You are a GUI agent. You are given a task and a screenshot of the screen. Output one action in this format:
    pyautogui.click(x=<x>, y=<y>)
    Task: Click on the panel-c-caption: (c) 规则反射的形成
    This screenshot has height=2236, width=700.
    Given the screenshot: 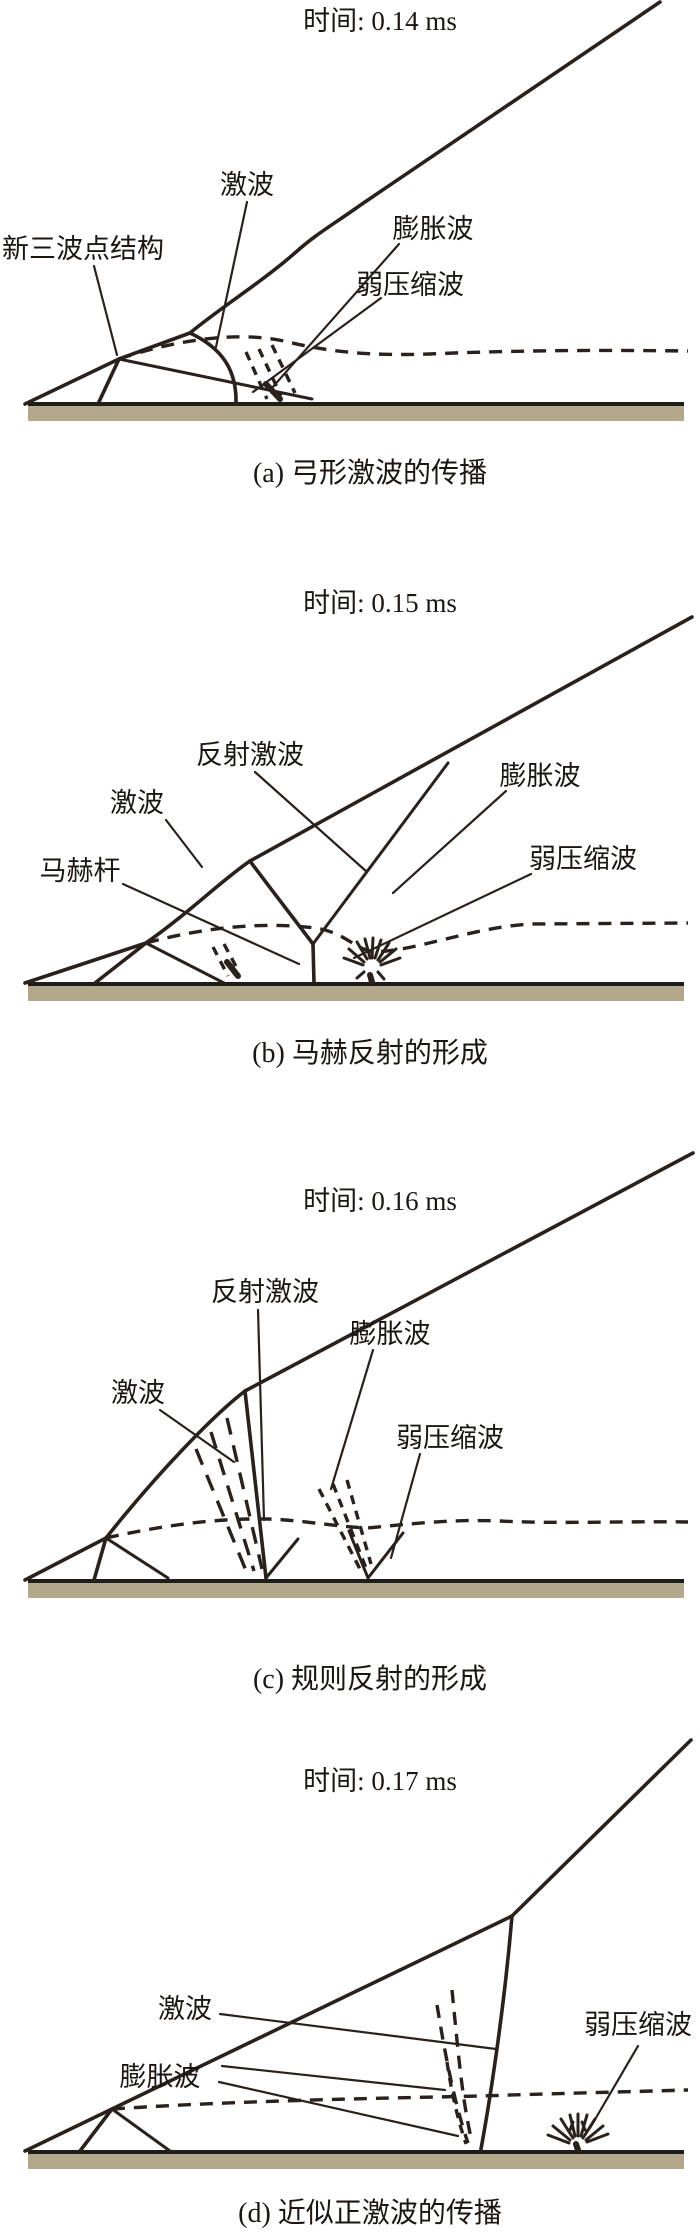 What is the action you would take?
    pyautogui.click(x=370, y=1679)
    